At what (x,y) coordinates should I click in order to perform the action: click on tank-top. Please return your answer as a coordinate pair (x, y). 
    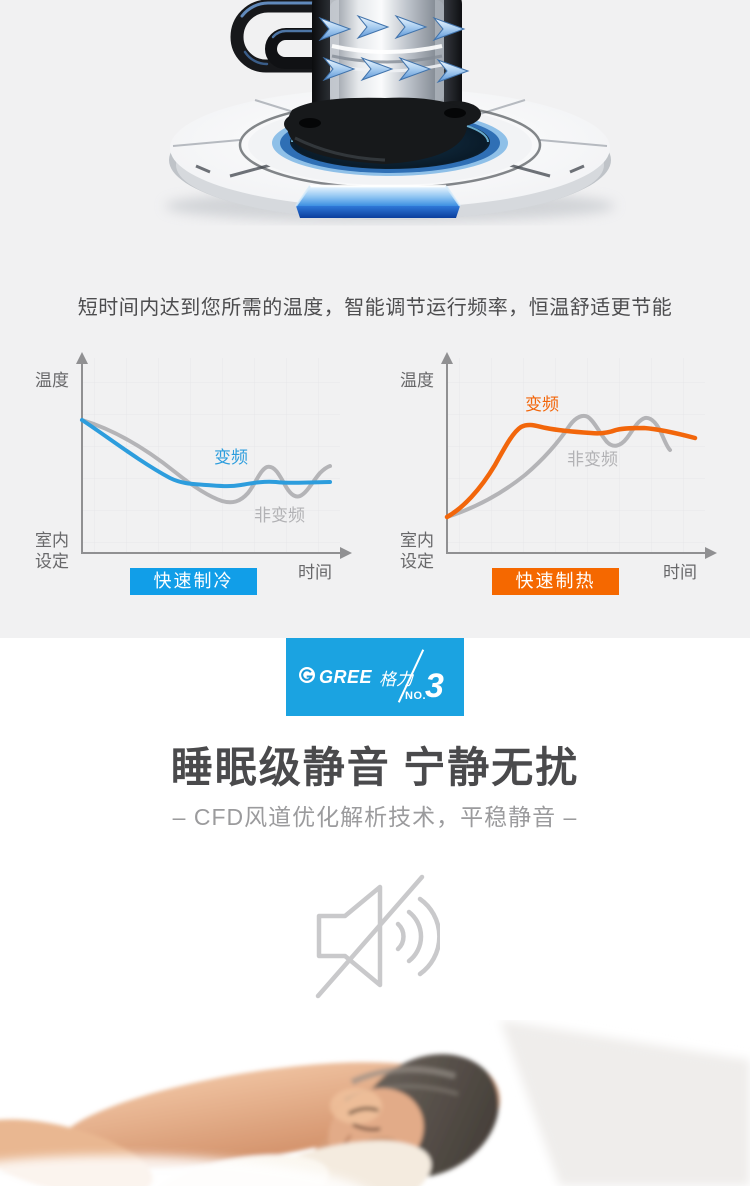
    Looking at the image, I should click on (320, 1163).